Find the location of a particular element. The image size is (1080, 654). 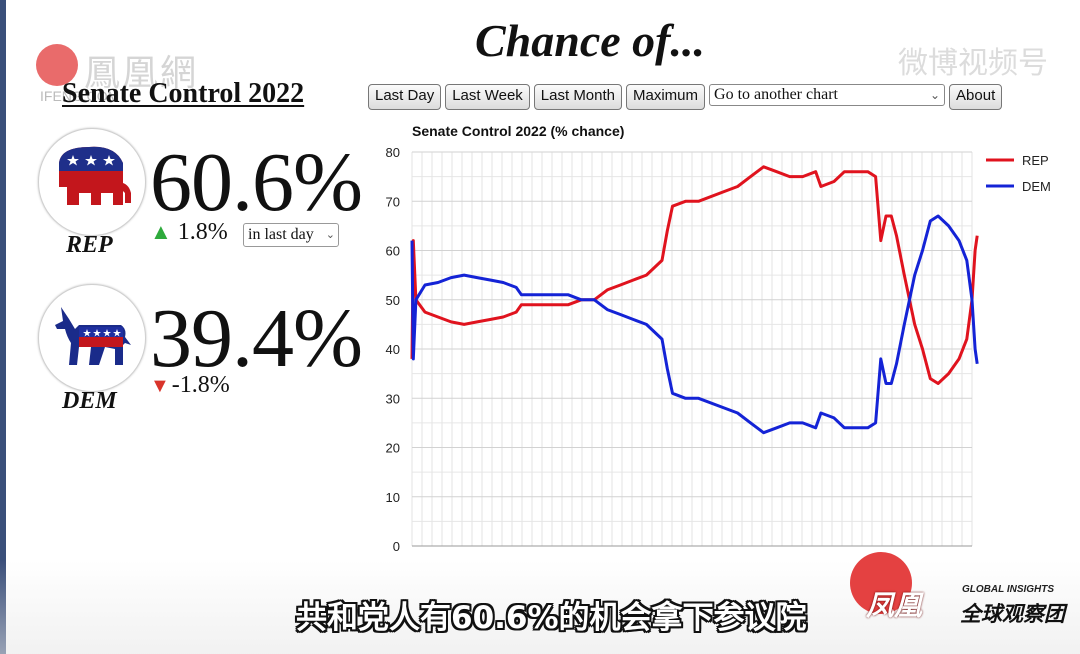

y-tick-label: 20 is located at coordinates (393, 448).